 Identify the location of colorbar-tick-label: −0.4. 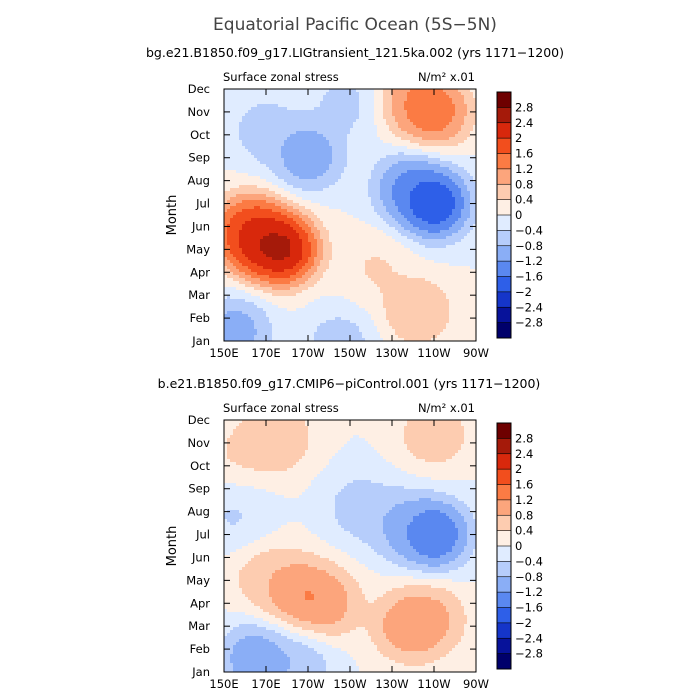
(529, 230).